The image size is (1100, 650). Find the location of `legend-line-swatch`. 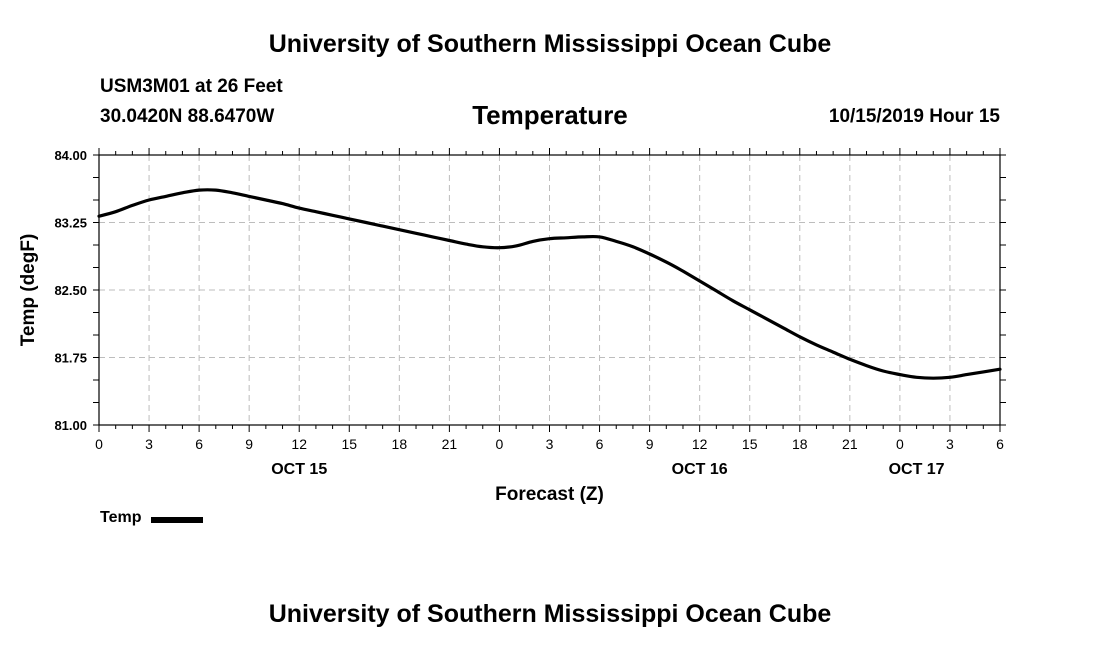

legend-line-swatch is located at coordinates (177, 519).